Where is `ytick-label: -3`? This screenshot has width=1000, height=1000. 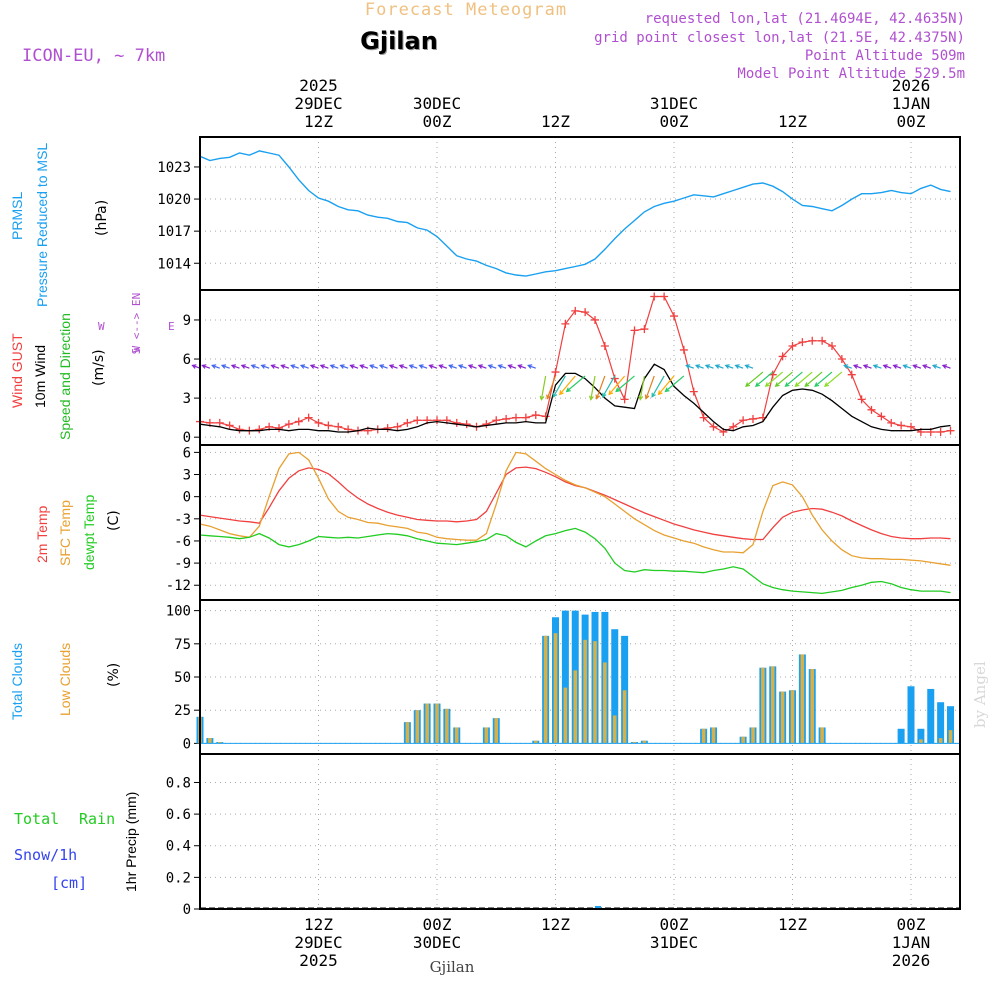 ytick-label: -3 is located at coordinates (182, 520).